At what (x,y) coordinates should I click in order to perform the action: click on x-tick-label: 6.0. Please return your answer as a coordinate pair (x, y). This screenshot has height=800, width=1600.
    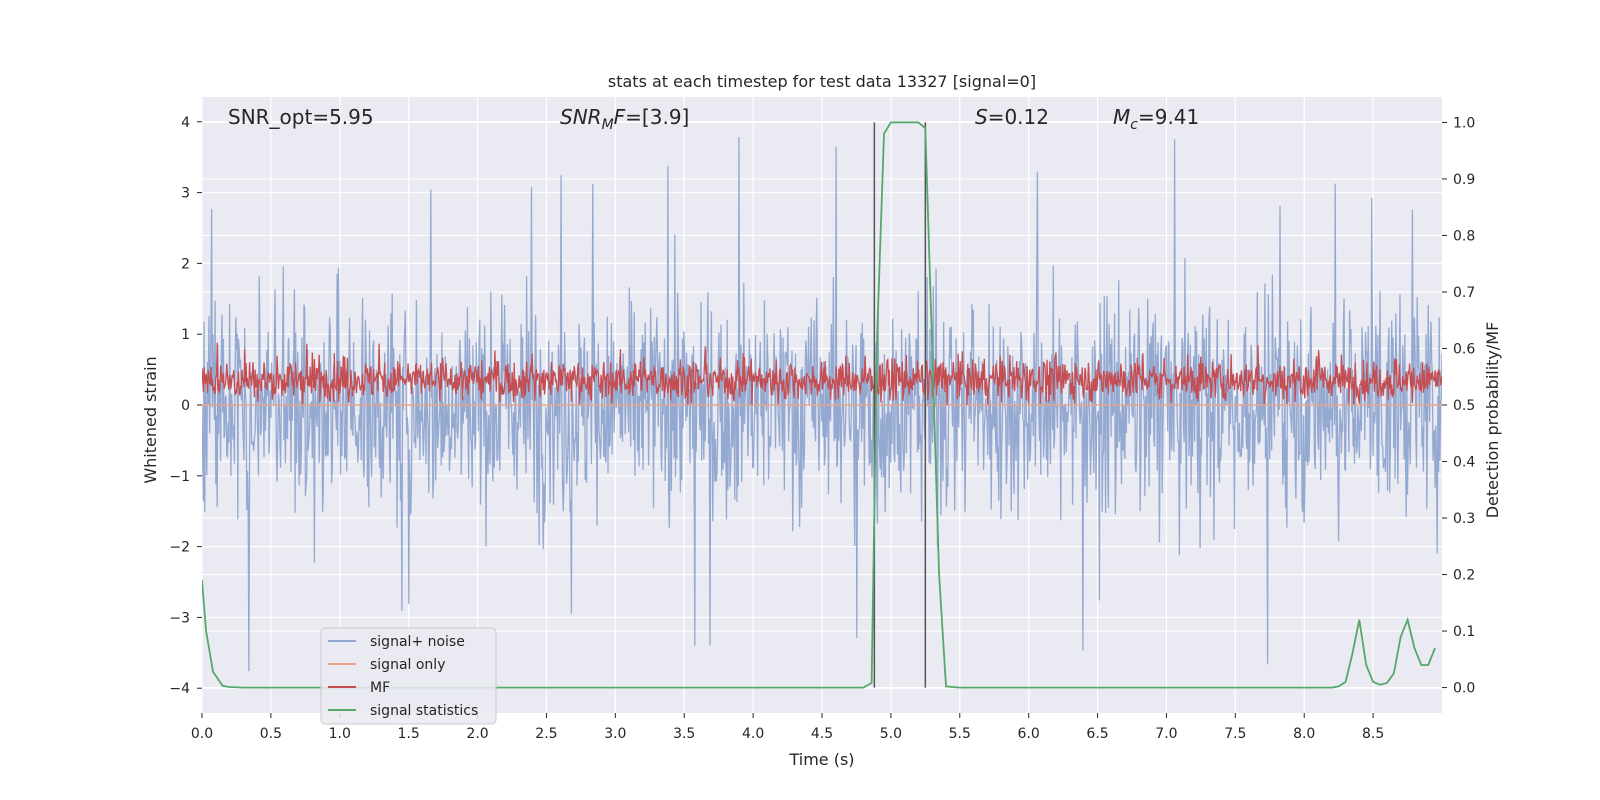
    Looking at the image, I should click on (1029, 734).